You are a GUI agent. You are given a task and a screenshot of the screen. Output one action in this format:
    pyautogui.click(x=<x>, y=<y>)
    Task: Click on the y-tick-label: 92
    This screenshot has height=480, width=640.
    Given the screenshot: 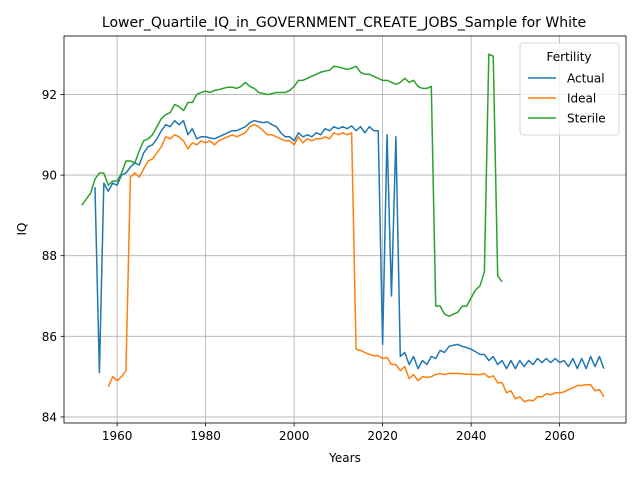 What is the action you would take?
    pyautogui.click(x=49, y=95)
    